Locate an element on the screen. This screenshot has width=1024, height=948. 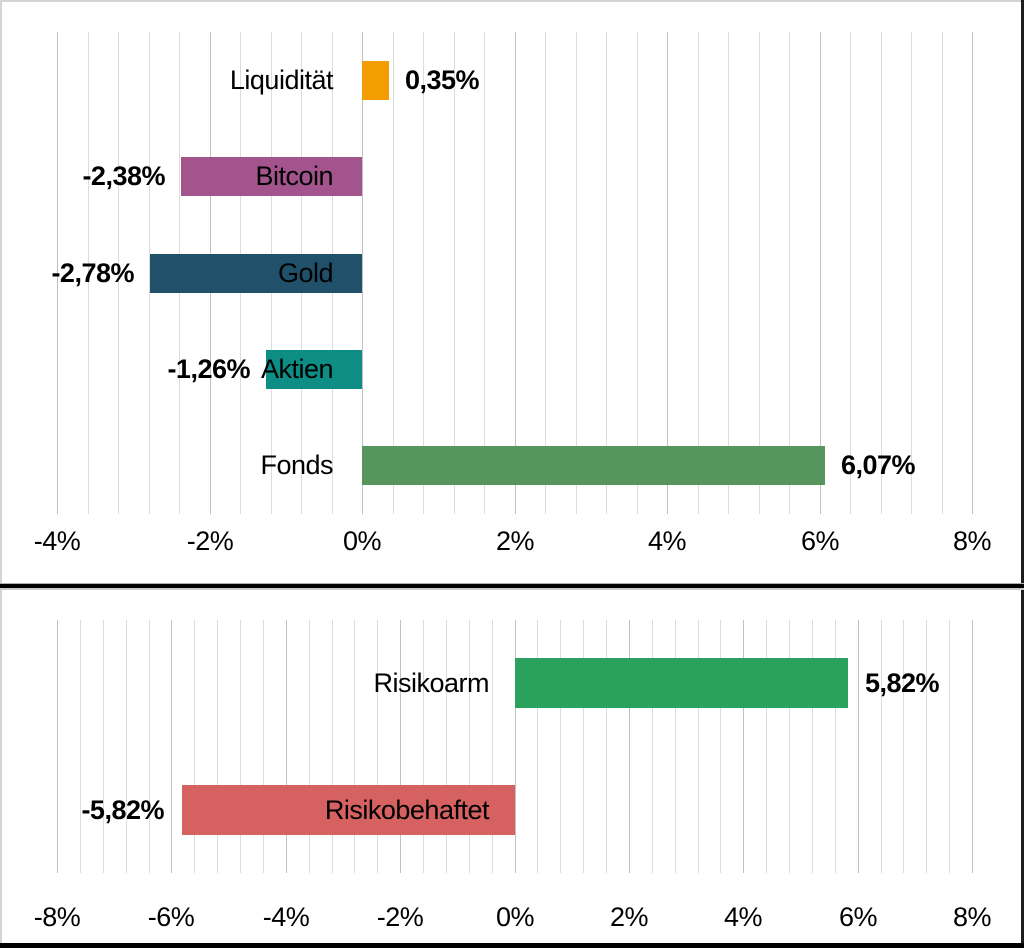
x-tick-label-minus6: -6% is located at coordinates (171, 917).